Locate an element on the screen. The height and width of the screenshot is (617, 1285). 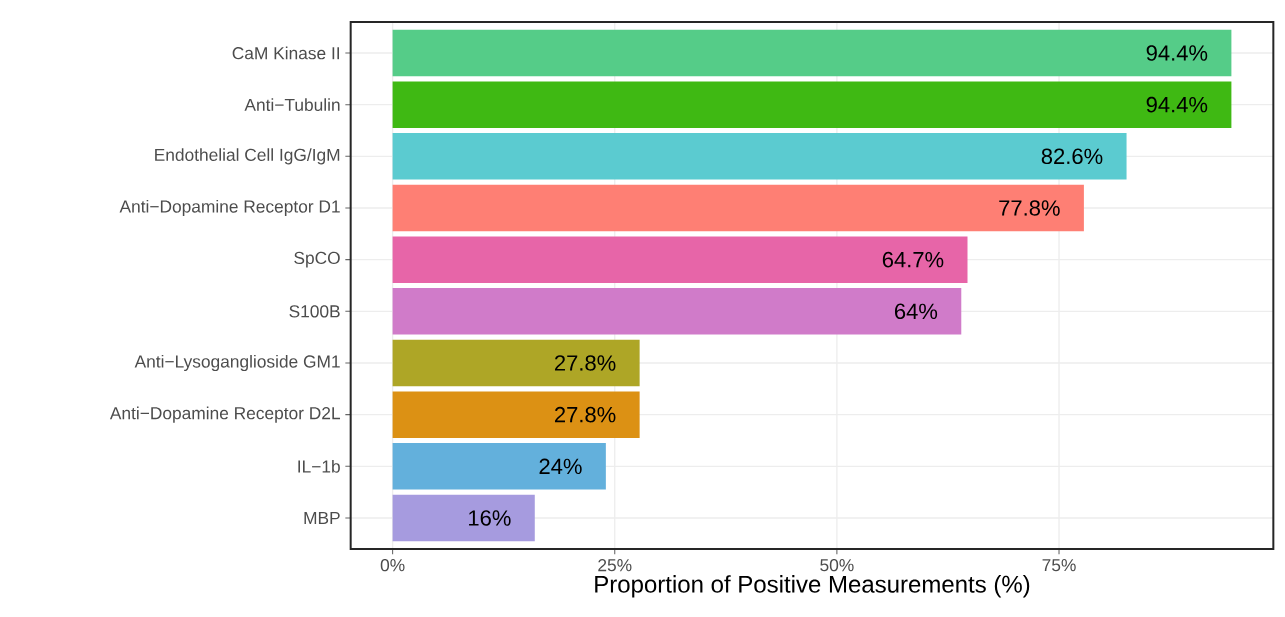
y-tick-label: SpCO is located at coordinates (317, 259).